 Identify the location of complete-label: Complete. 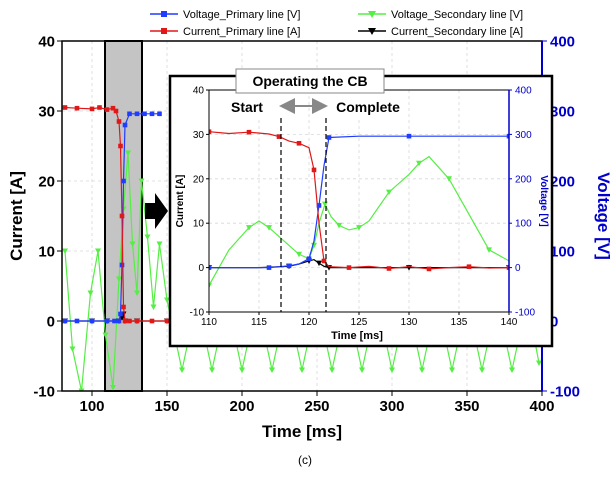
(368, 107).